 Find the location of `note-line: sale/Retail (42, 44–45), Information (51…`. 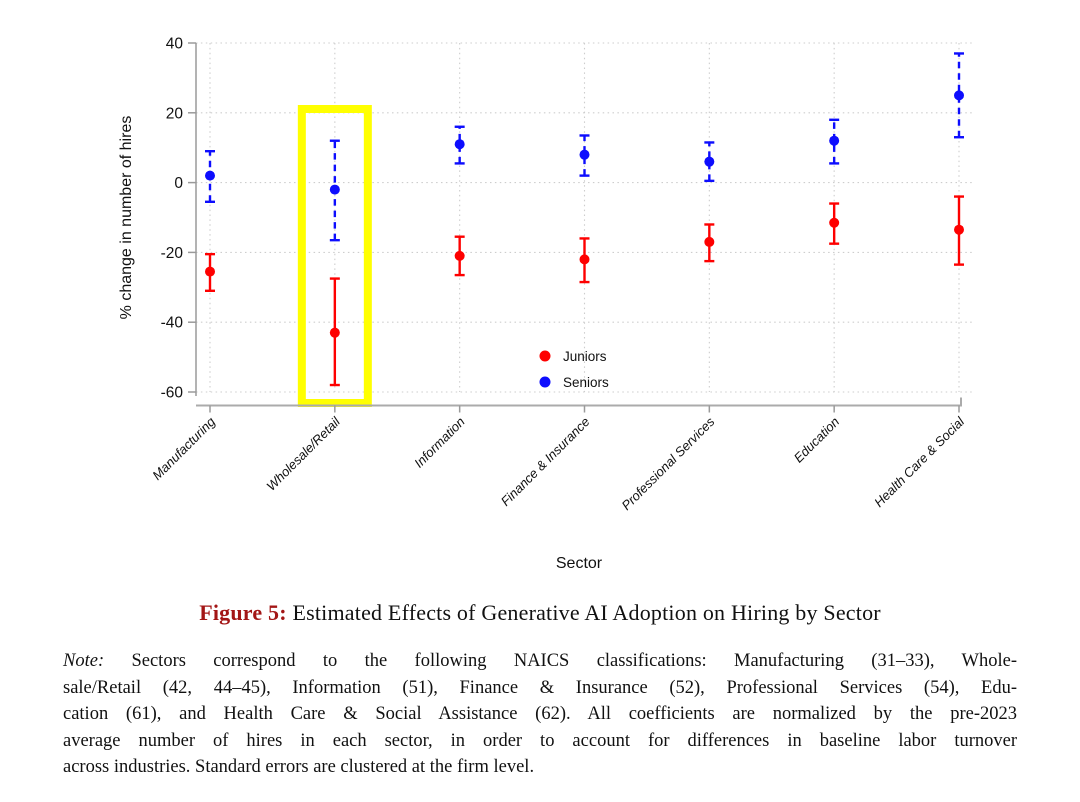

note-line: sale/Retail (42, 44–45), Information (51… is located at coordinates (540, 687).